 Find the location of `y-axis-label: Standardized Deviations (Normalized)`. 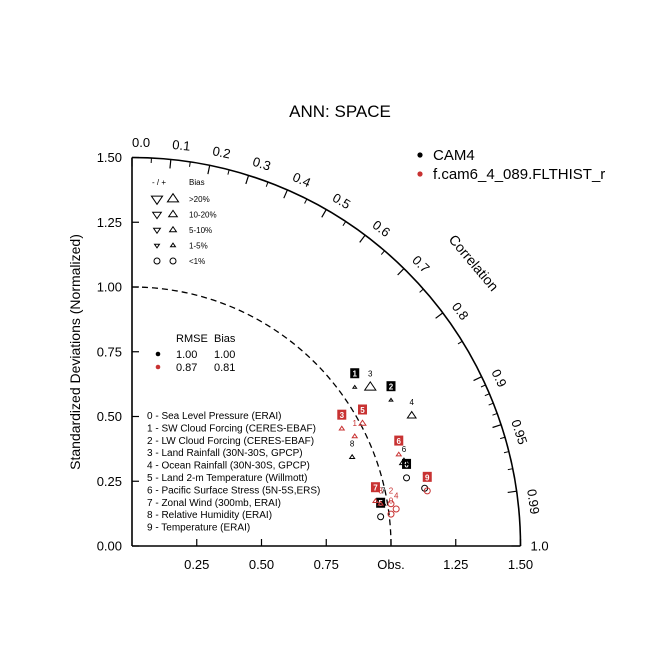

y-axis-label: Standardized Deviations (Normalized) is located at coordinates (75, 352).